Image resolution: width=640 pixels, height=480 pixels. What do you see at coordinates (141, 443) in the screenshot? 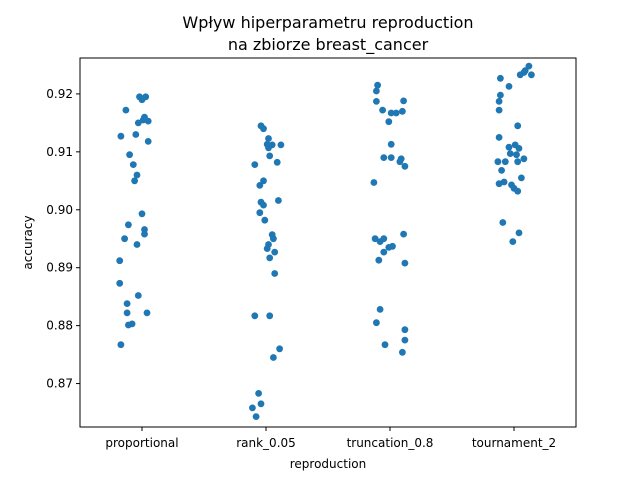
I see `x-tick-label: proportional` at bounding box center [141, 443].